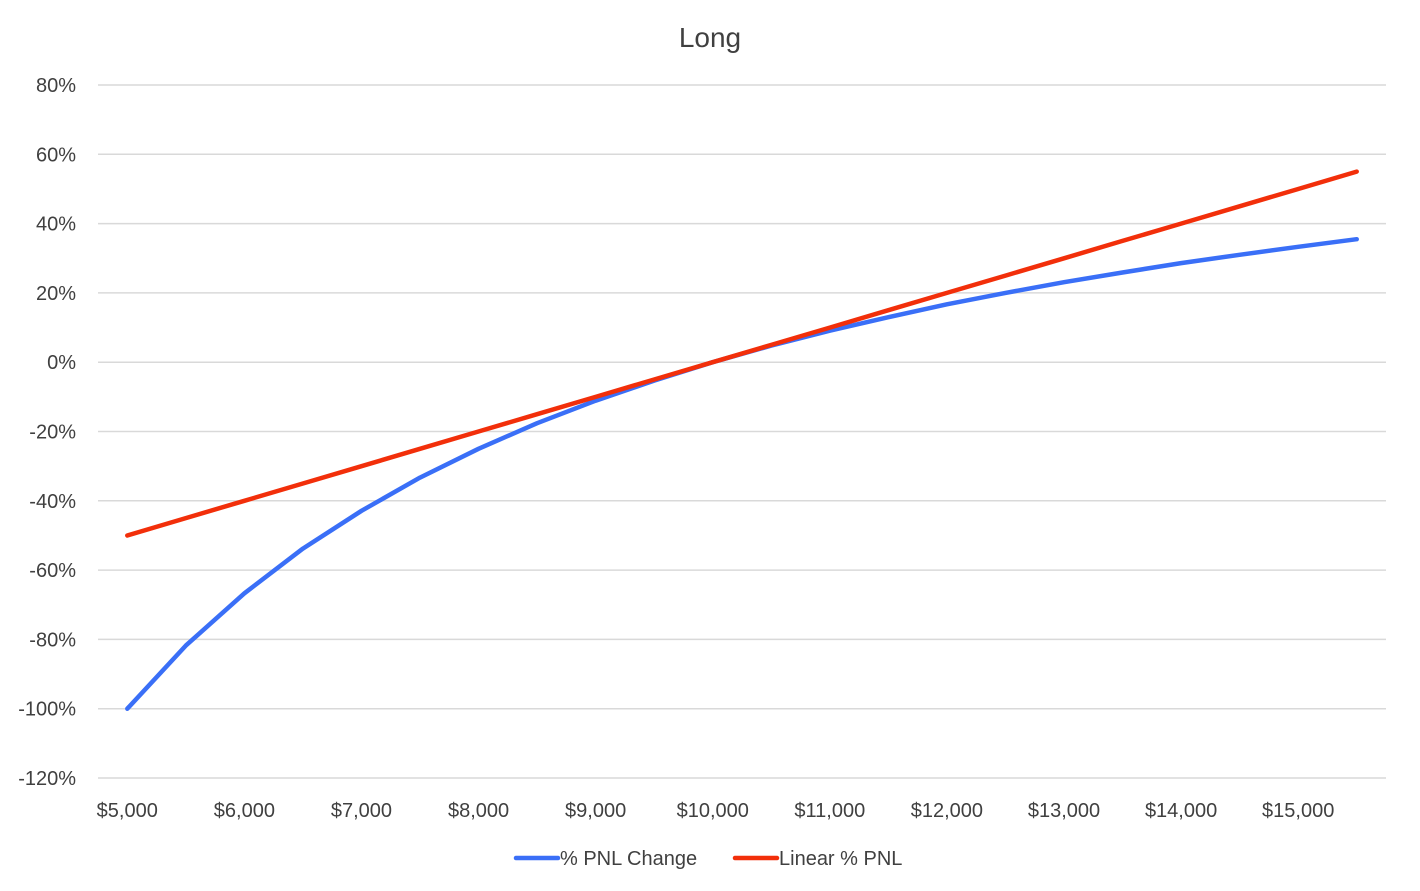 The height and width of the screenshot is (891, 1420). I want to click on y-tick-label: 0%, so click(61, 363).